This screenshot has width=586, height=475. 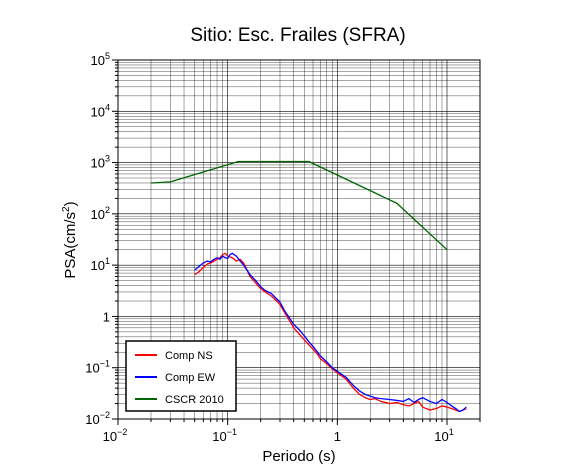 I want to click on x-tick-label-exponent: −2, so click(x=122, y=432).